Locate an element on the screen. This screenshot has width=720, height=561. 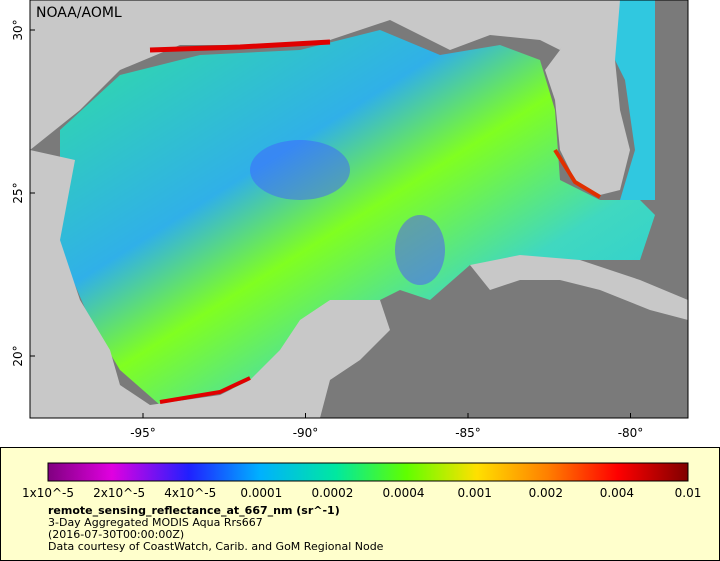
colorbar-label: 0.0002 is located at coordinates (332, 493).